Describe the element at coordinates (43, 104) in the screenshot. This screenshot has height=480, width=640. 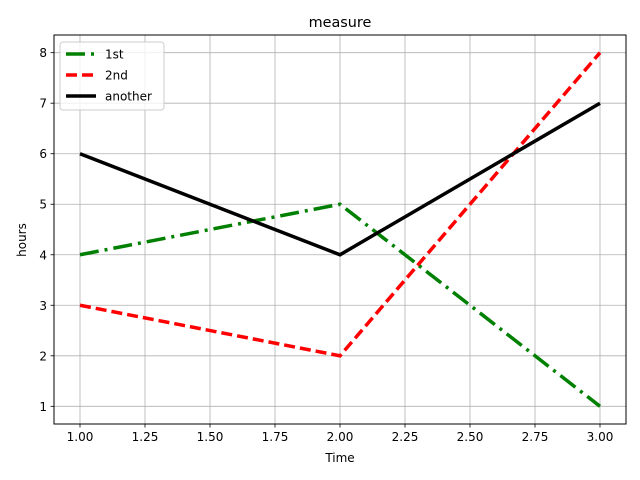
I see `y-tick-label: 7` at that location.